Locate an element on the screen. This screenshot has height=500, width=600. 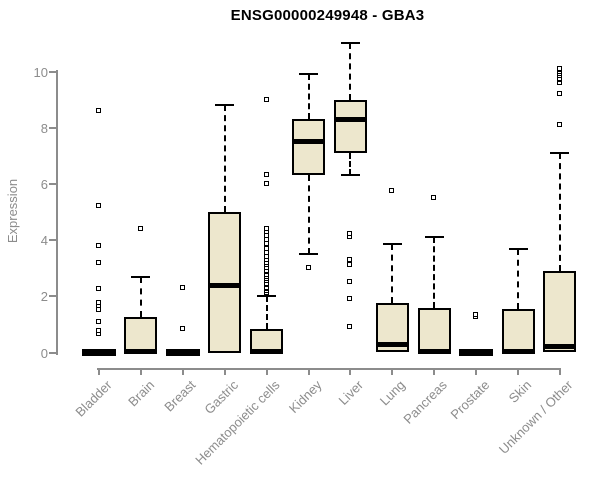
x-category-label: Hematopoietic cells is located at coordinates (237, 422).